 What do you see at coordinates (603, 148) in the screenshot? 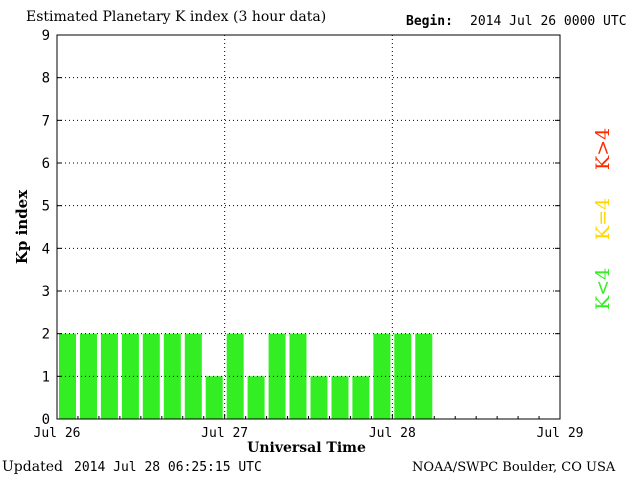
I see `legend-k-greater-4: K>4` at bounding box center [603, 148].